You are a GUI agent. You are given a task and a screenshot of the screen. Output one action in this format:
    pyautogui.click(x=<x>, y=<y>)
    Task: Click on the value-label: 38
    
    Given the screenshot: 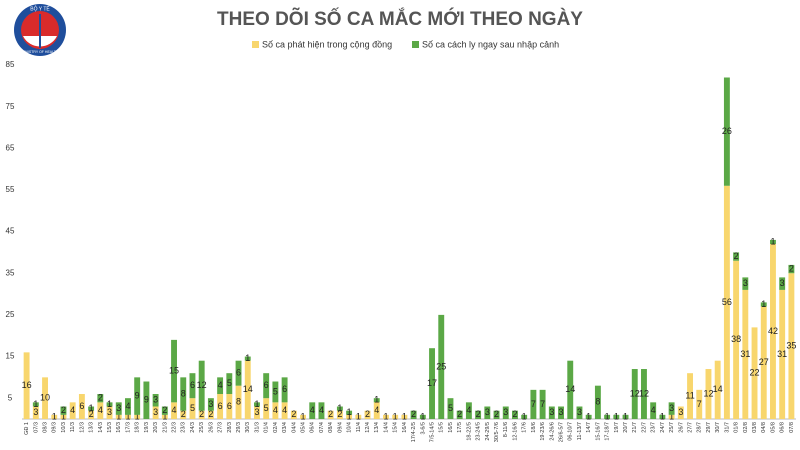 What is the action you would take?
    pyautogui.click(x=736, y=339)
    